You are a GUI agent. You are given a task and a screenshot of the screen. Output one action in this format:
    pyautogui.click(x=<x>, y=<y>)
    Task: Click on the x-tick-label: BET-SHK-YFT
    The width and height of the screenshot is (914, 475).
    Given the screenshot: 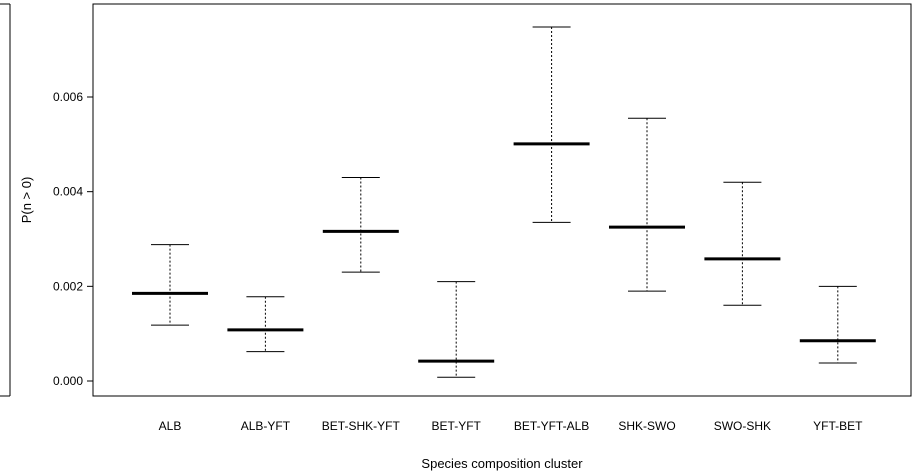 What is the action you would take?
    pyautogui.click(x=361, y=426)
    